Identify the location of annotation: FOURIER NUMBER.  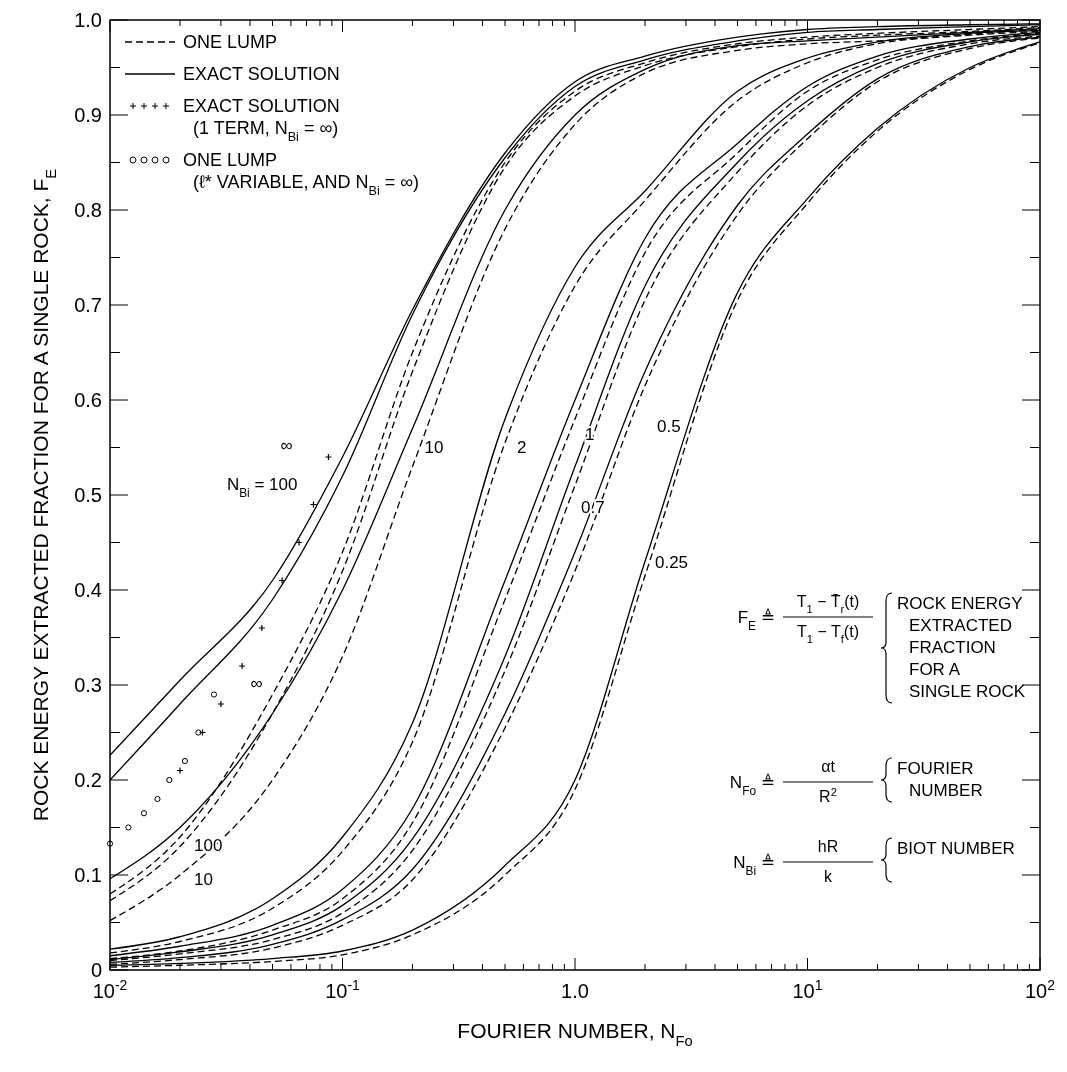
(940, 779).